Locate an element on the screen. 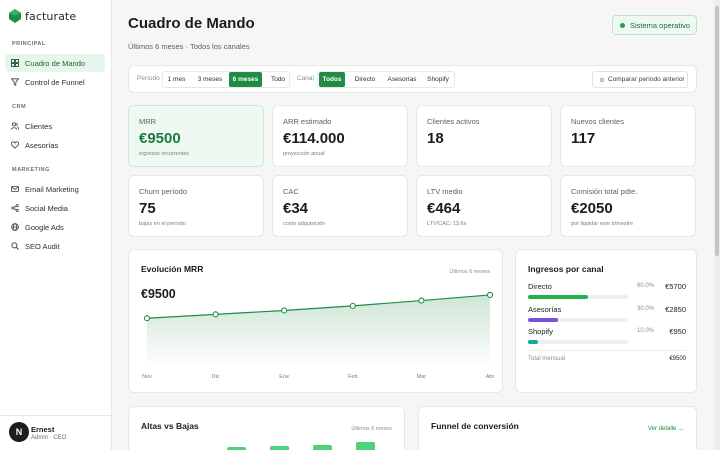 The image size is (720, 450). channel-shopify: Shopify is located at coordinates (438, 79).